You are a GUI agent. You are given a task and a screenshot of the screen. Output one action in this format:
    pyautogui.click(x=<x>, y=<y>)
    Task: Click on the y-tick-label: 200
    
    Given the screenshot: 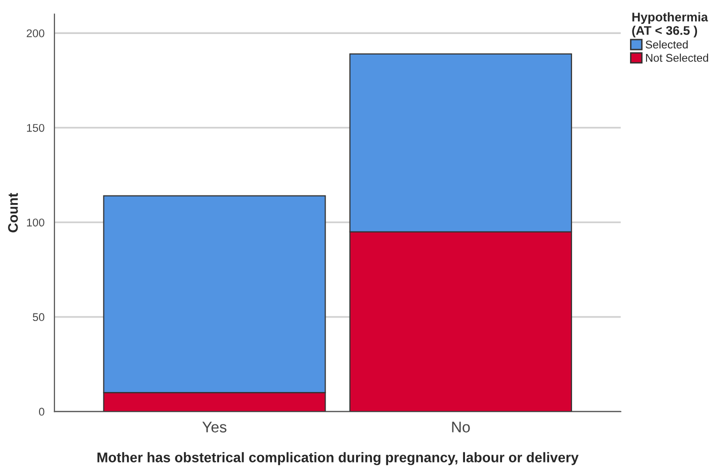 What is the action you would take?
    pyautogui.click(x=35, y=33)
    